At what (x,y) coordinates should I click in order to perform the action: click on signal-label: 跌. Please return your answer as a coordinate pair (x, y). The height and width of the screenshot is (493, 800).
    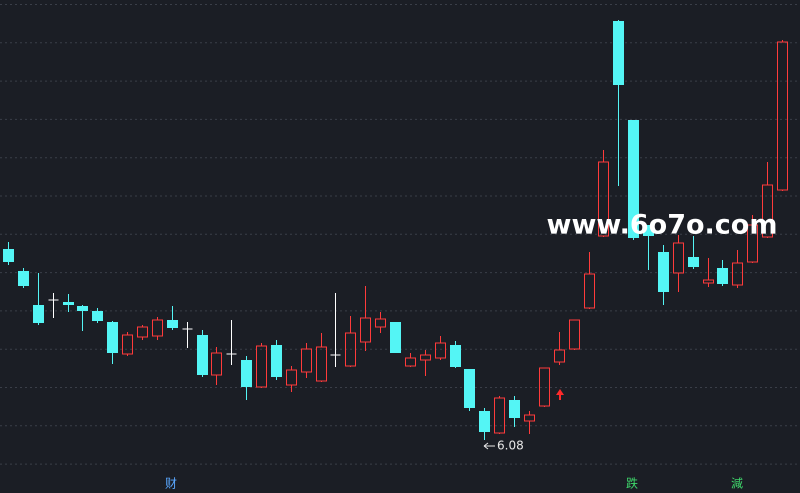
    Looking at the image, I should click on (632, 483).